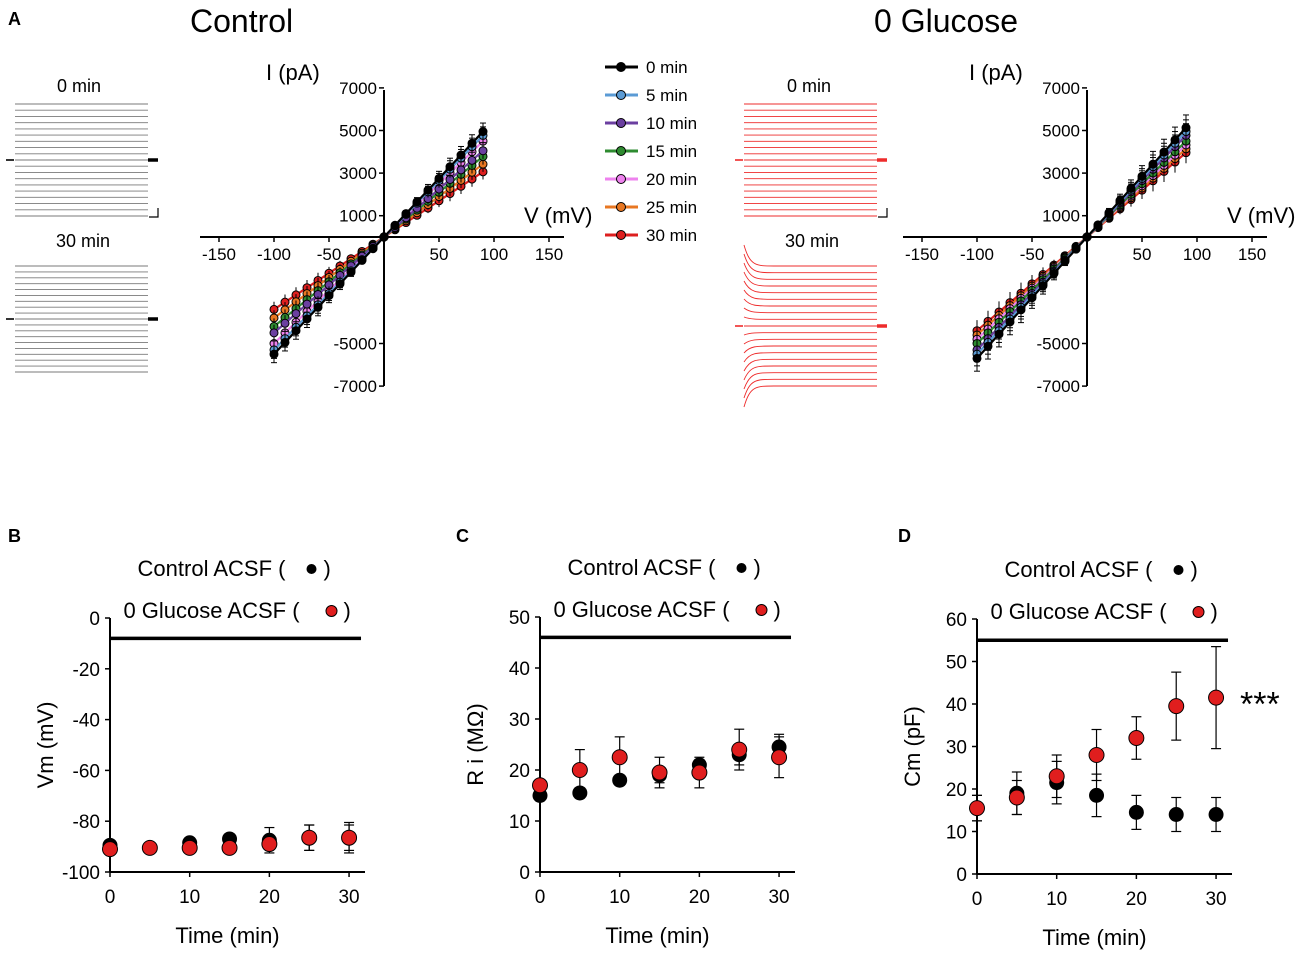  What do you see at coordinates (86, 771) in the screenshot?
I see `y-tick-label: -60` at bounding box center [86, 771].